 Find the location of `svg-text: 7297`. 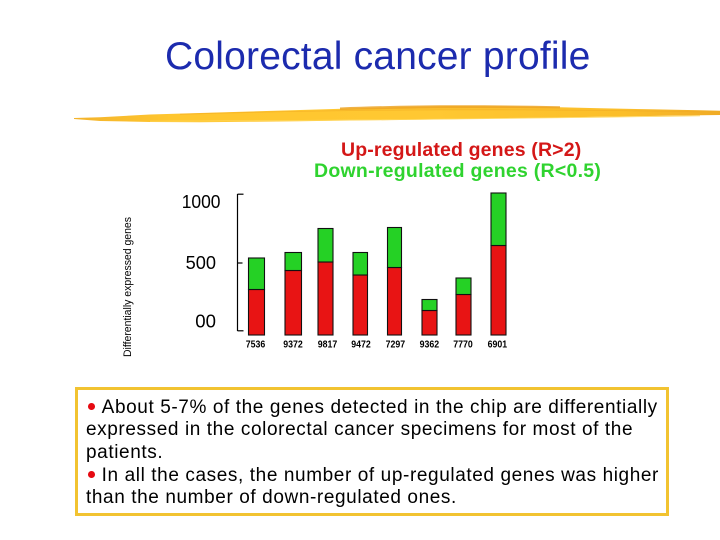

svg-text: 7297 is located at coordinates (396, 345).